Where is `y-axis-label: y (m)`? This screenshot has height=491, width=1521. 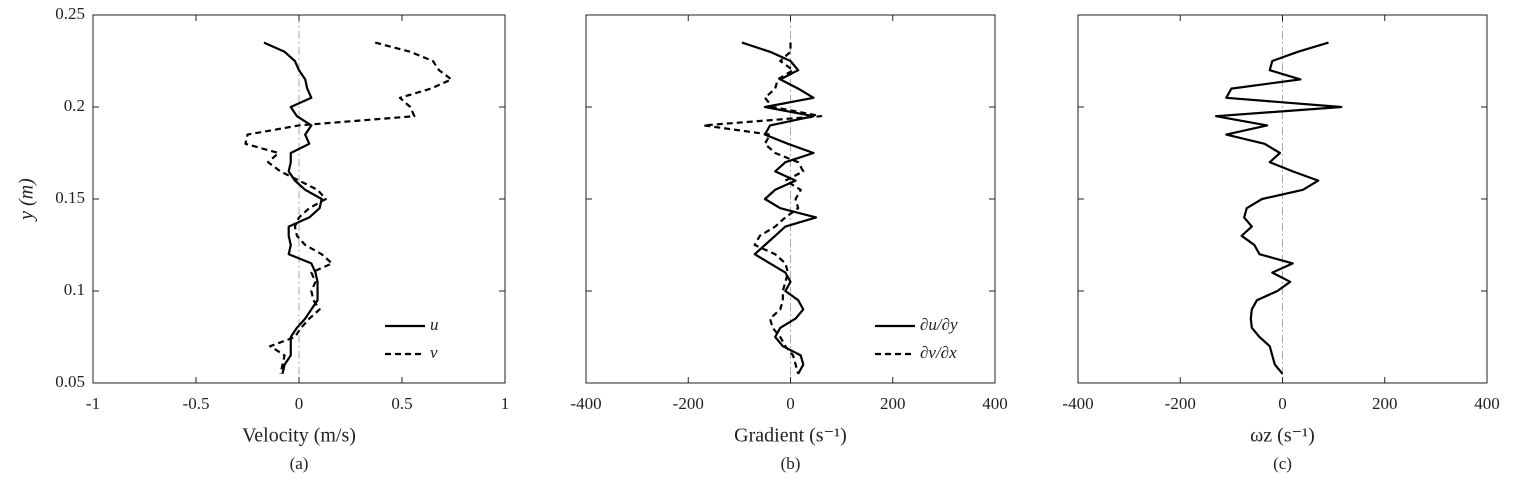 y-axis-label: y (m) is located at coordinates (27, 200).